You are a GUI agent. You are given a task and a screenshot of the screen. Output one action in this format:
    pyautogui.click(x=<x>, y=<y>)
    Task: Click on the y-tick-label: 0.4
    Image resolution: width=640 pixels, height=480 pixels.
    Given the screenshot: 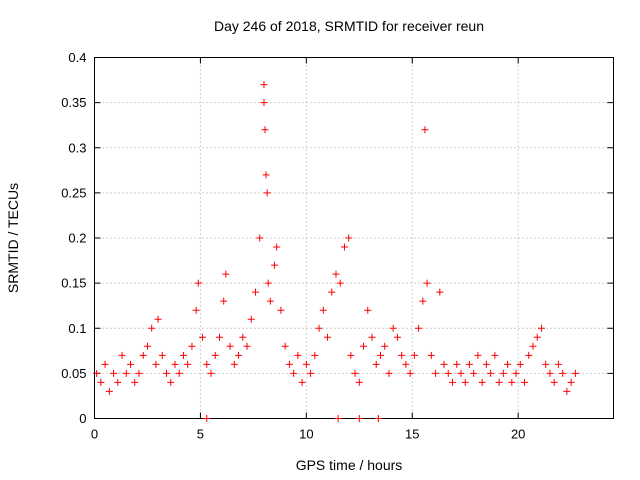 What is the action you would take?
    pyautogui.click(x=77, y=57)
    